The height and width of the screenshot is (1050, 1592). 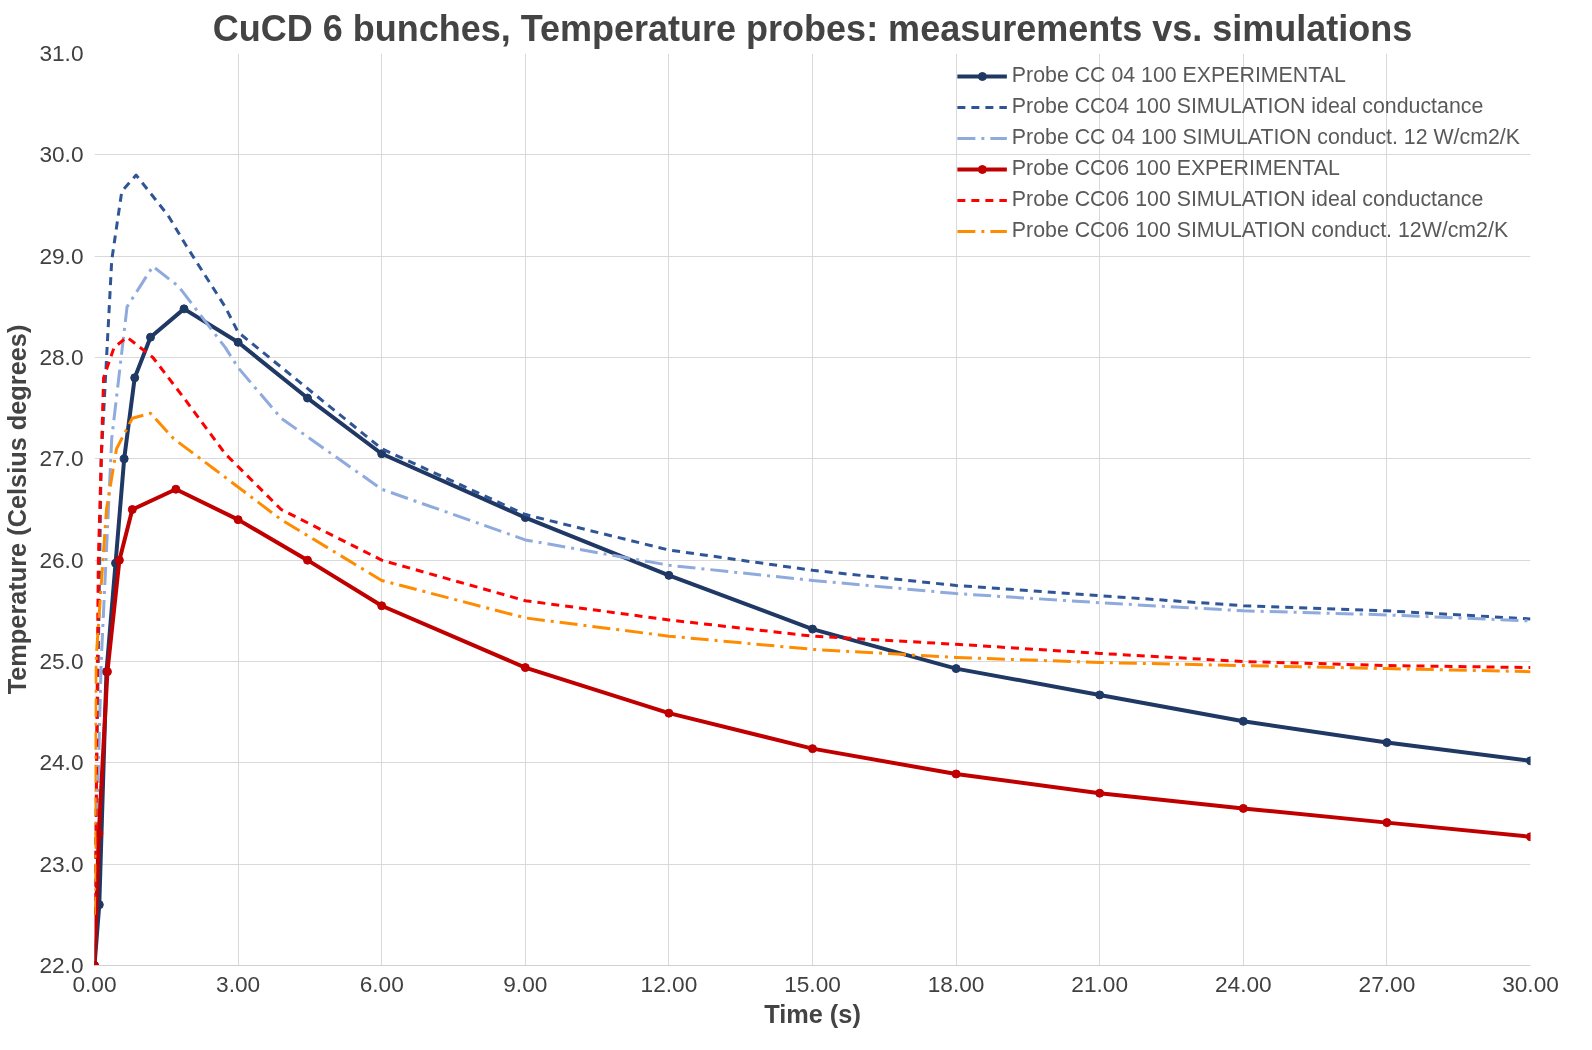 I want to click on x-tick-label: 12.00, so click(x=669, y=983).